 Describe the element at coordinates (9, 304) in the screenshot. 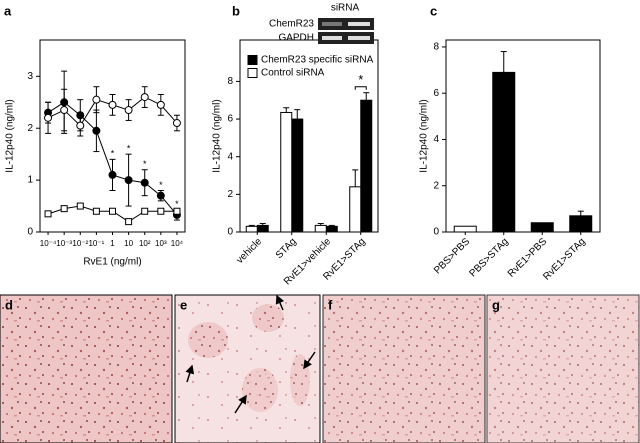

I see `panel-label: d` at that location.